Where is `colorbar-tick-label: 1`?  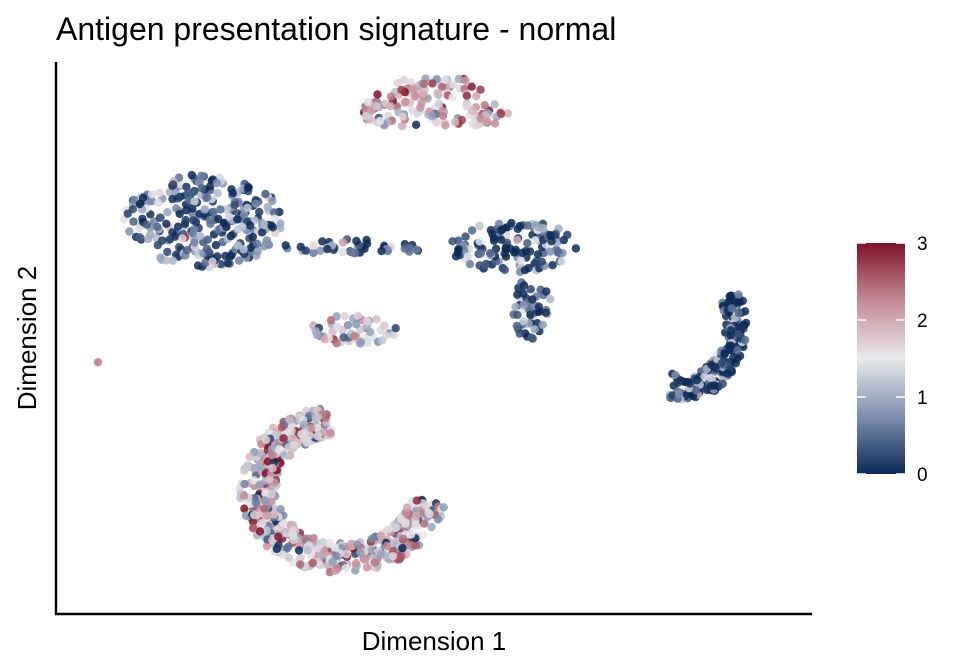
colorbar-tick-label: 1 is located at coordinates (922, 398).